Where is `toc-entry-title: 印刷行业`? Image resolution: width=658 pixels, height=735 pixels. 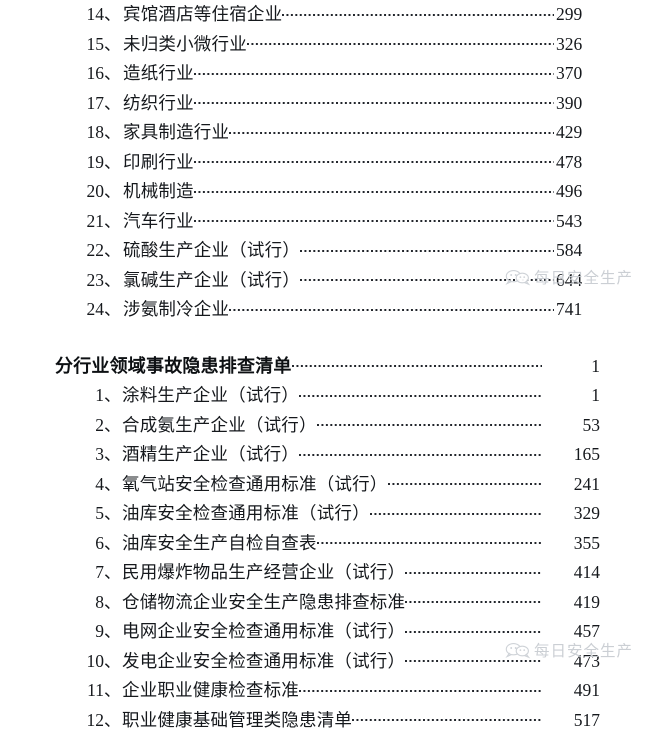
toc-entry-title: 印刷行业 is located at coordinates (158, 161).